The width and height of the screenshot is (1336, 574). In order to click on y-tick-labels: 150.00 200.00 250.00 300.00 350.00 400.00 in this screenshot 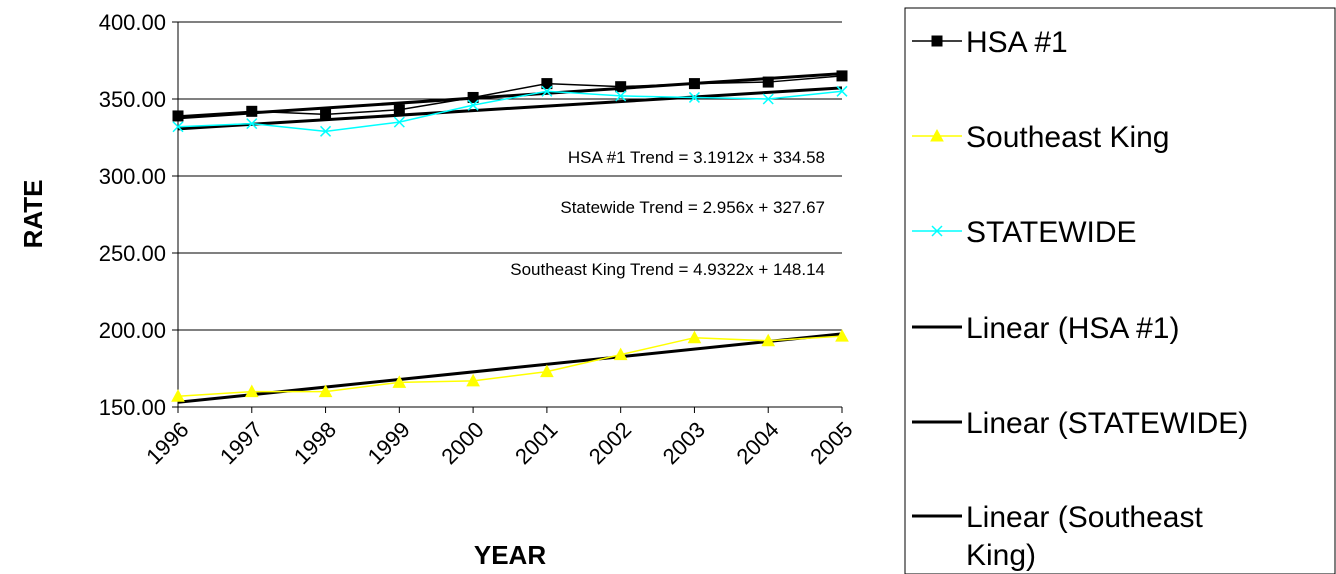, I will do `click(132, 215)`.